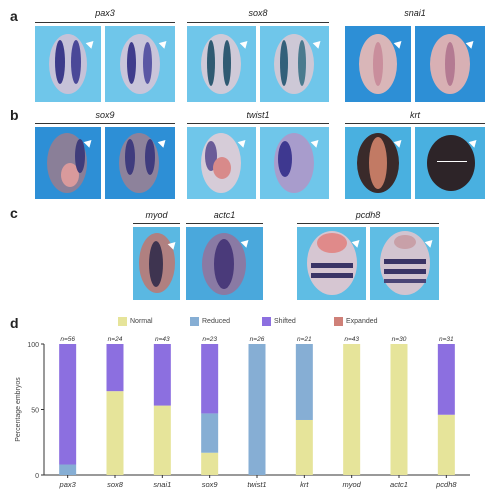  Describe the element at coordinates (14, 323) in the screenshot. I see `panel-letter-d: d` at that location.